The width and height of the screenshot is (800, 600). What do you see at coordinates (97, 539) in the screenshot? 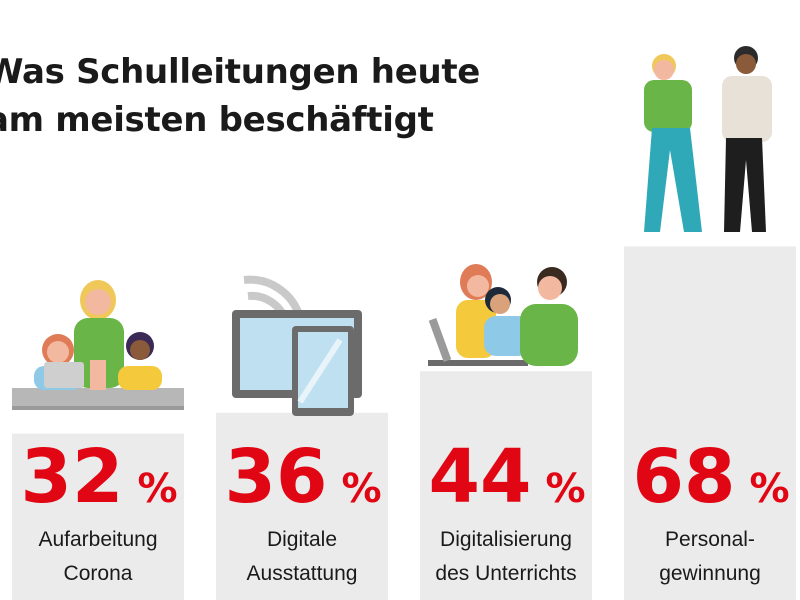
I see `category-label-1-line-1: Aufarbeitung` at bounding box center [97, 539].